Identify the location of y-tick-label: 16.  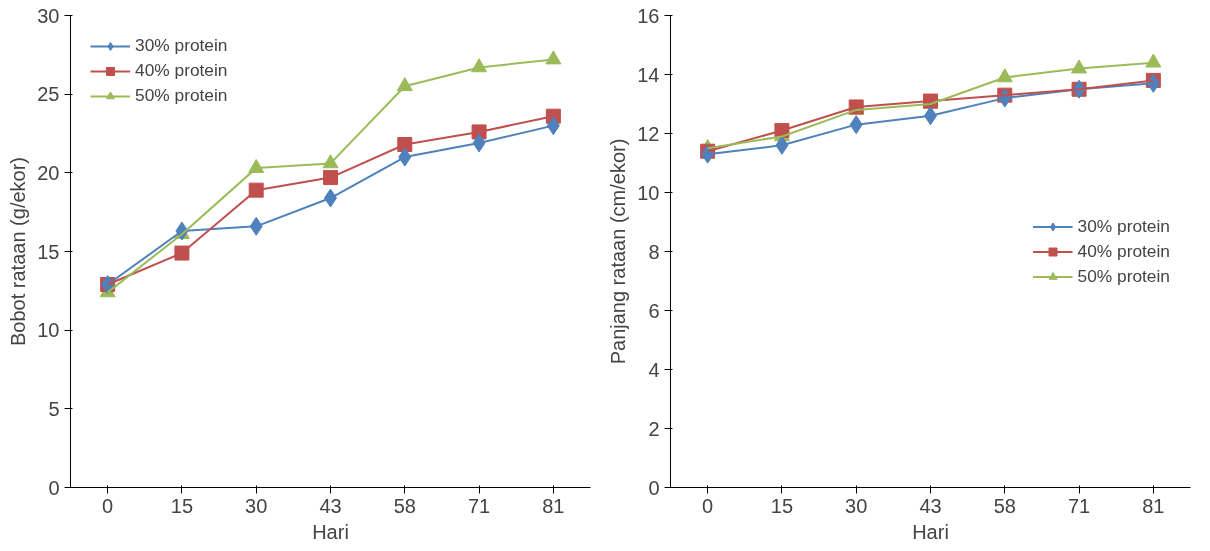
(648, 15).